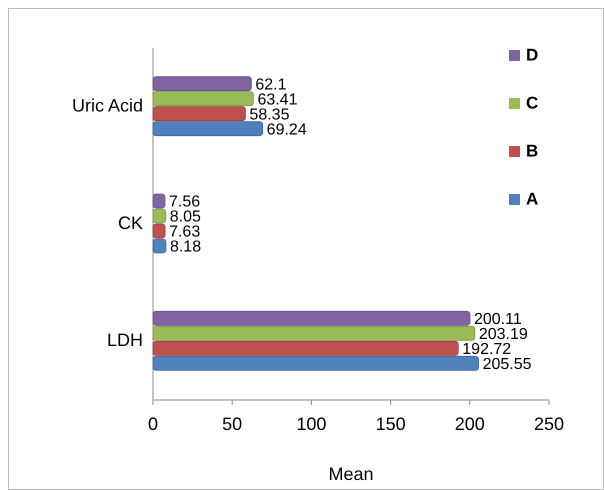 The image size is (604, 490). Describe the element at coordinates (185, 217) in the screenshot. I see `data-label: 8.05` at that location.